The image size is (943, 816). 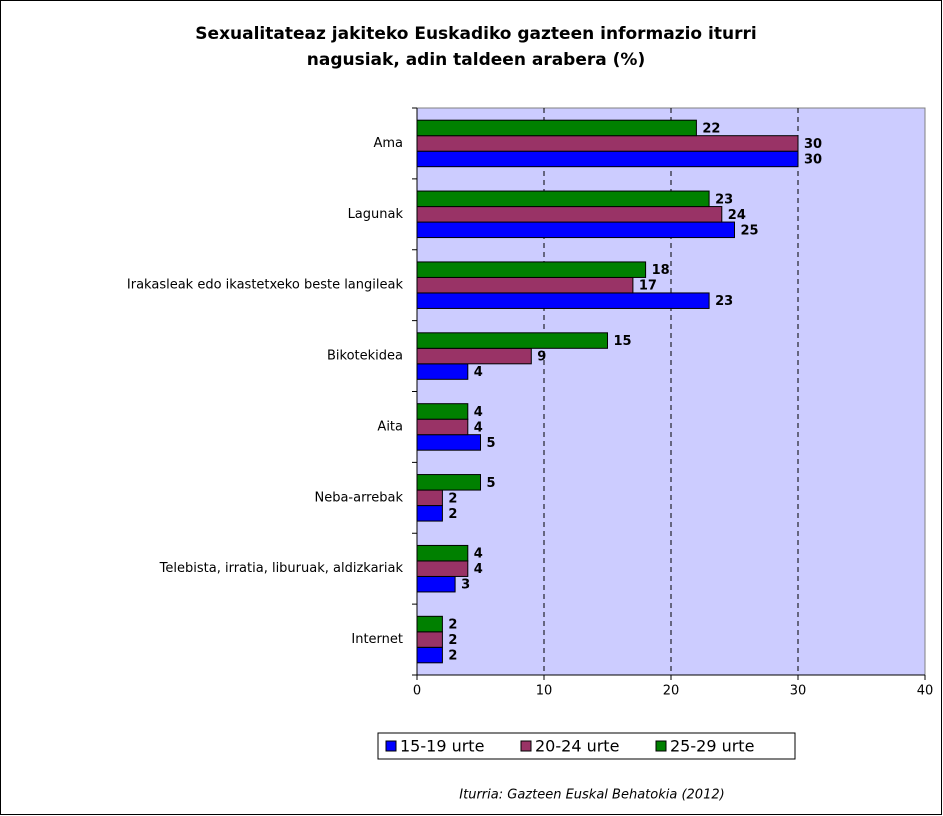 What do you see at coordinates (798, 691) in the screenshot?
I see `x-tick-label: 30` at bounding box center [798, 691].